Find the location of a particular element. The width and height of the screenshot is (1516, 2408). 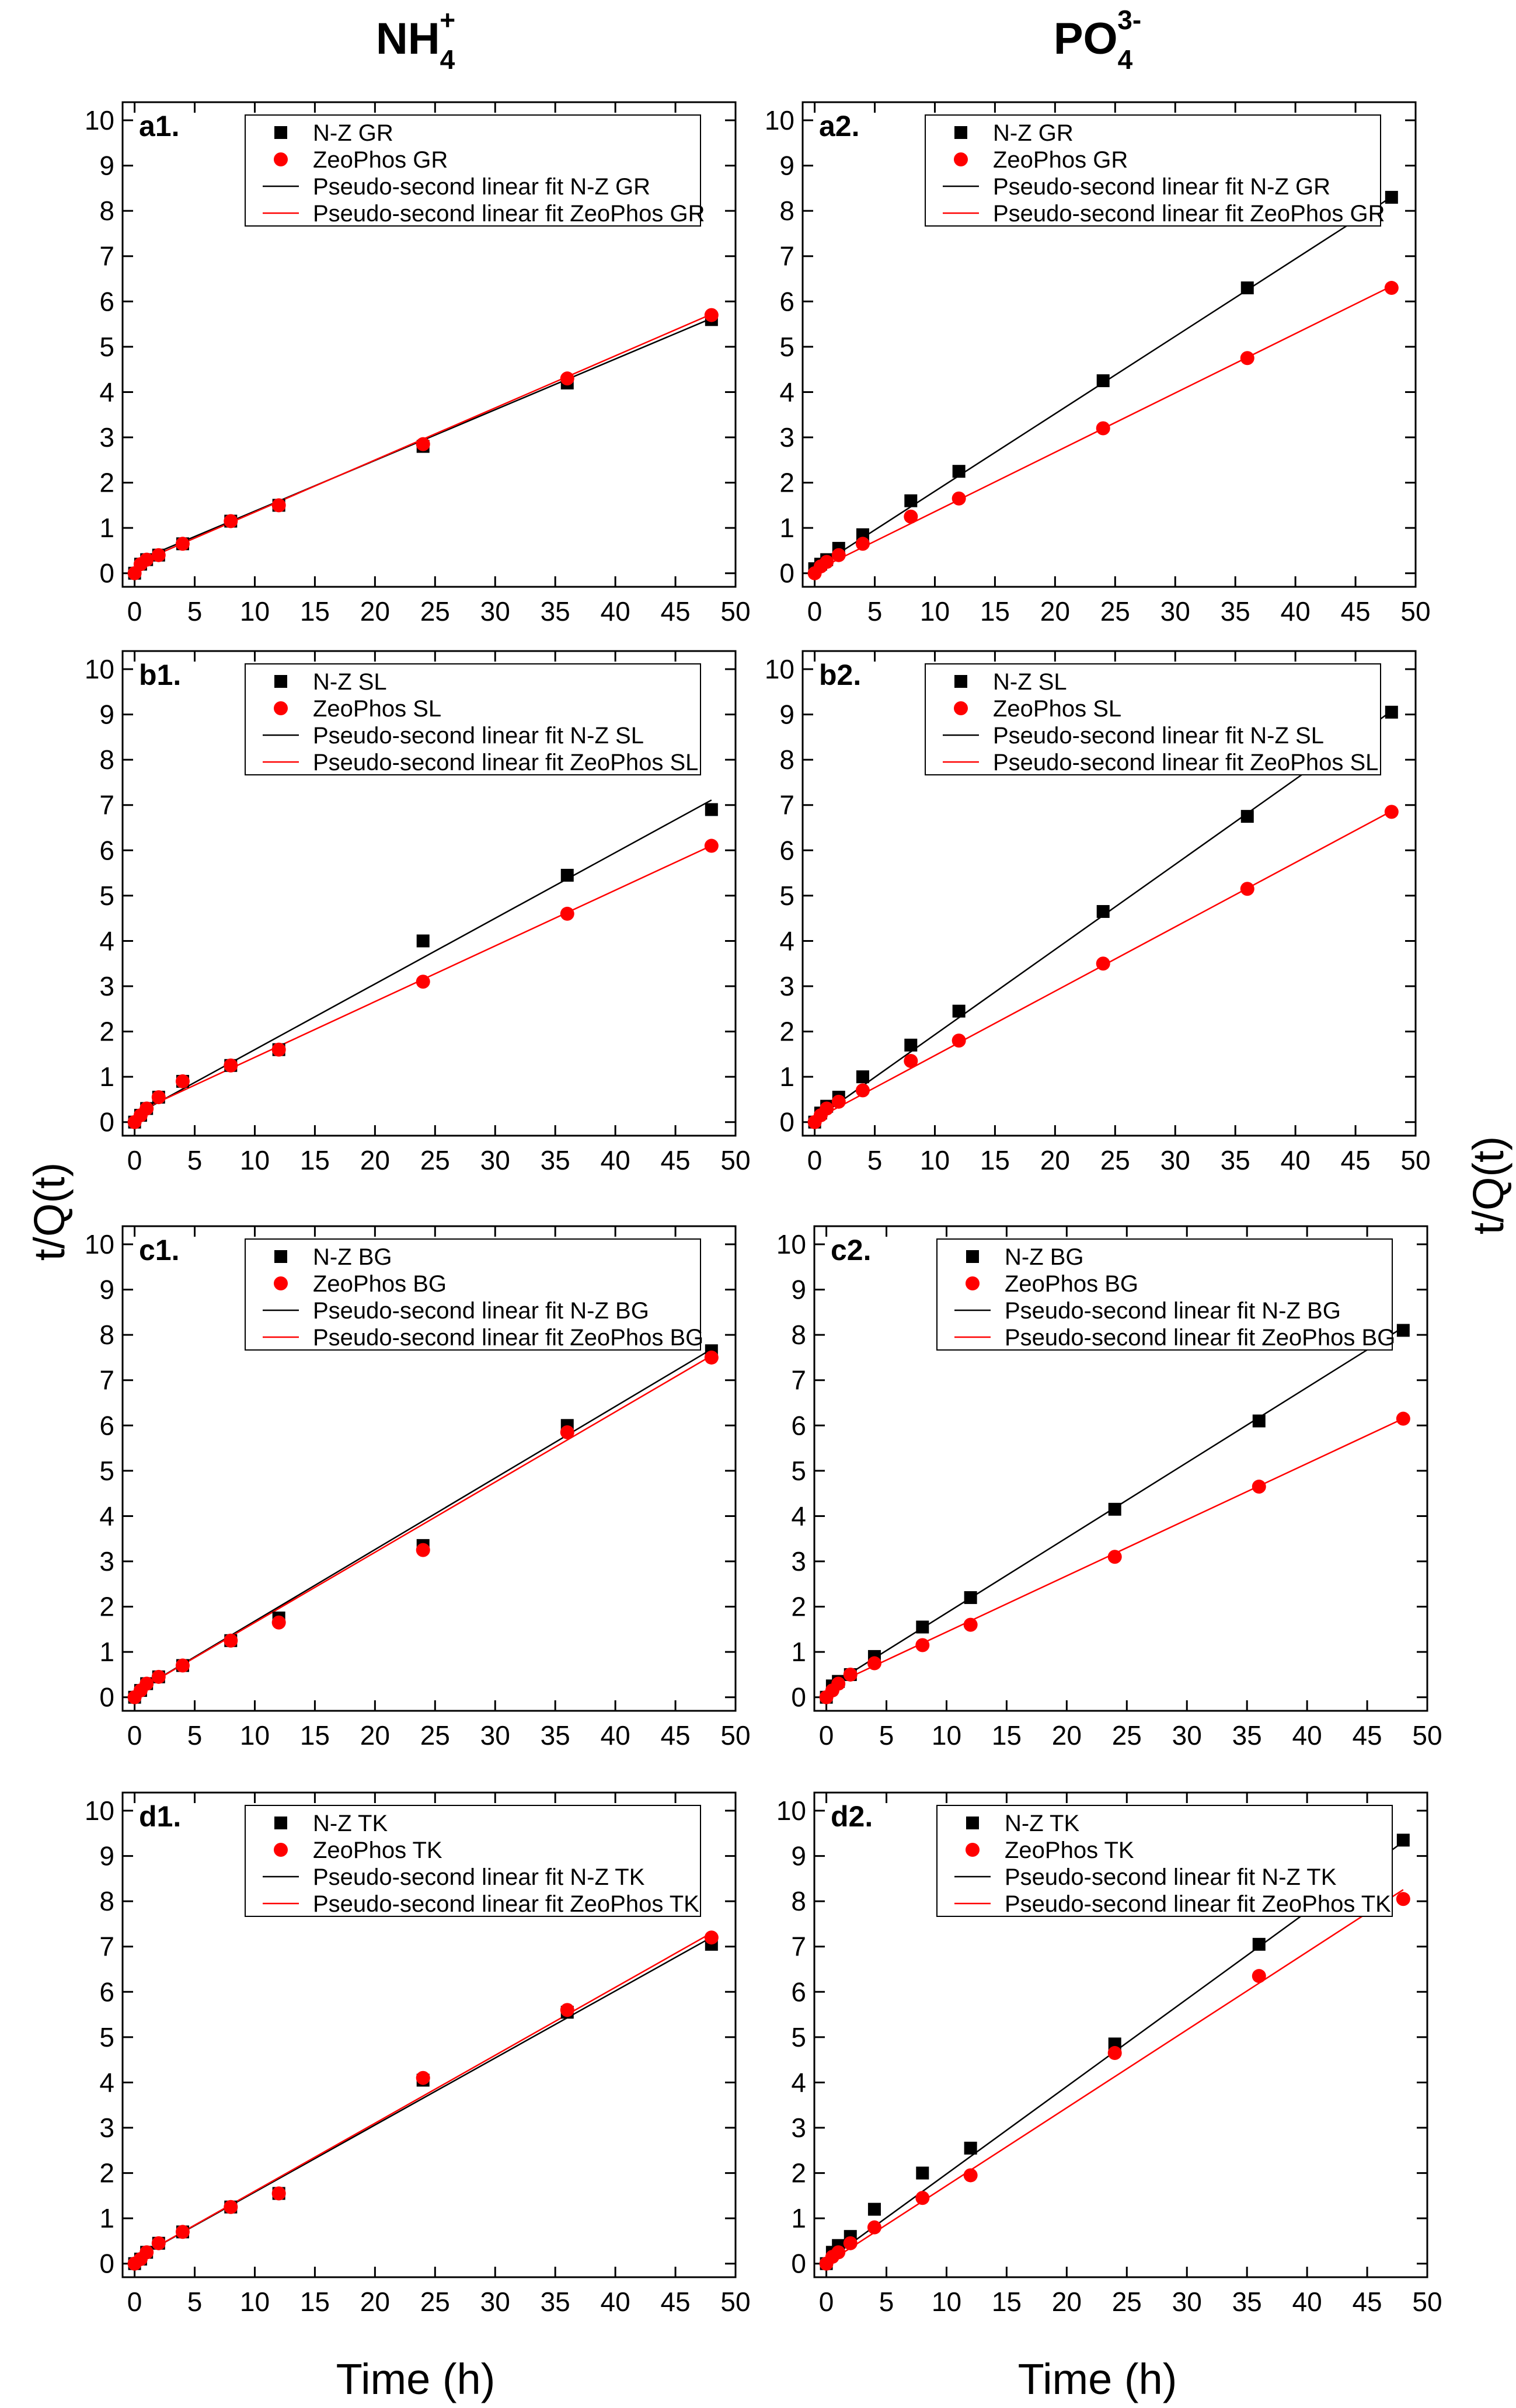

x-tick-label: 20 is located at coordinates (1067, 2302).